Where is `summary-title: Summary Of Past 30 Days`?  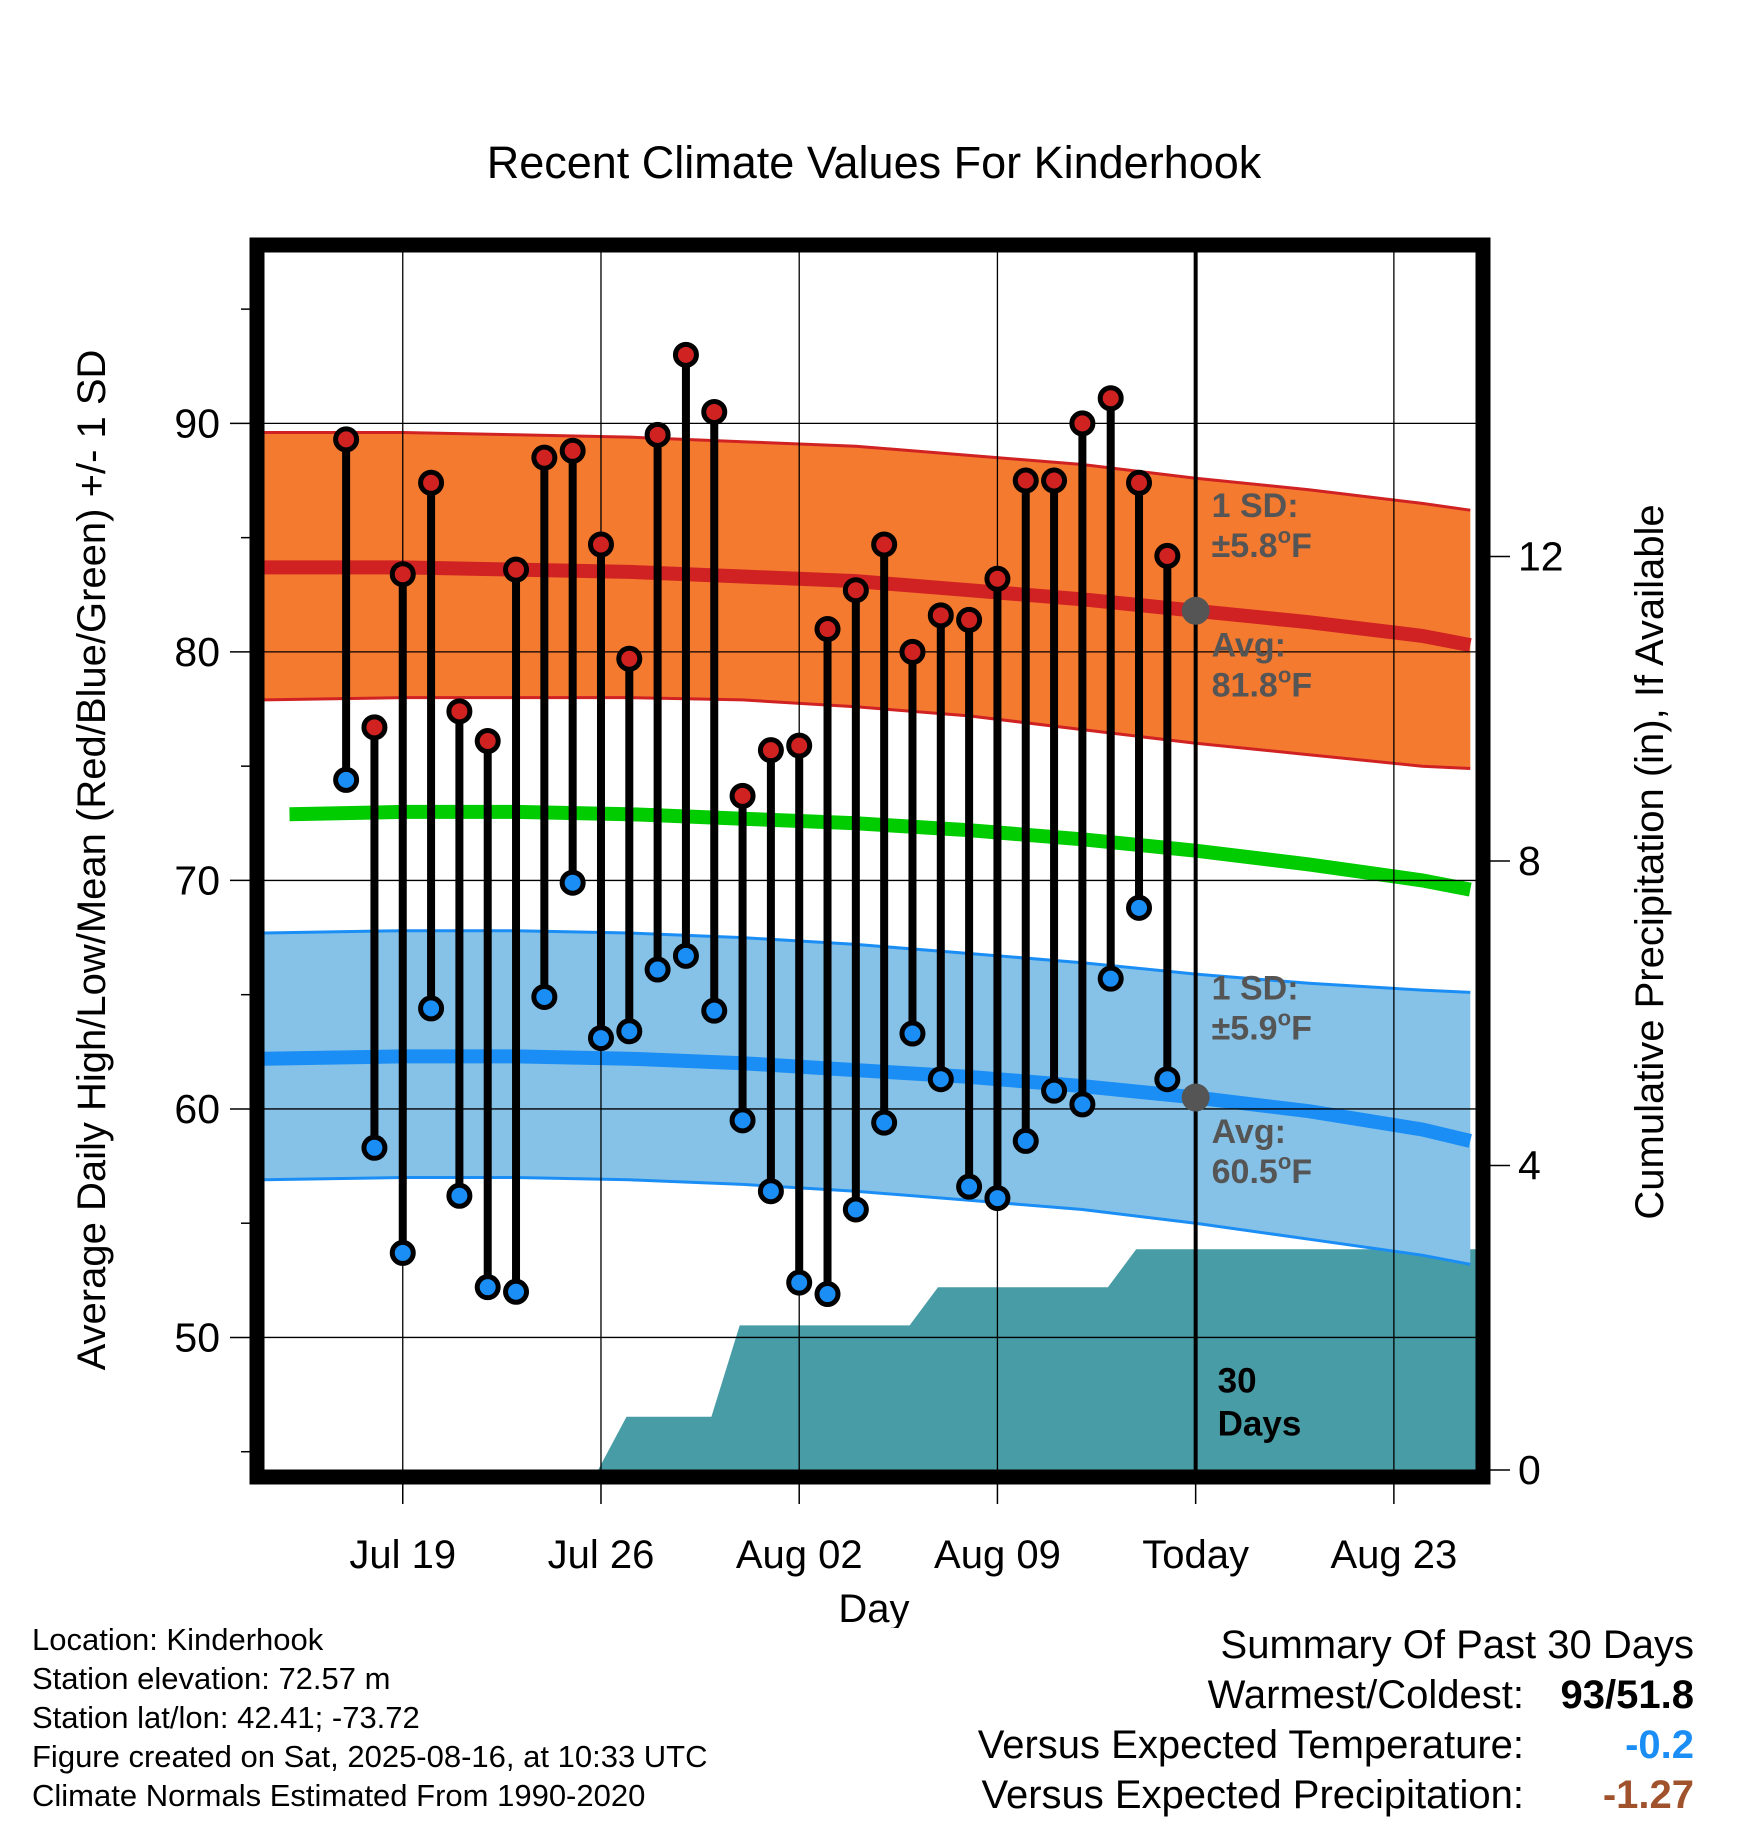
summary-title: Summary Of Past 30 Days is located at coordinates (1457, 1645).